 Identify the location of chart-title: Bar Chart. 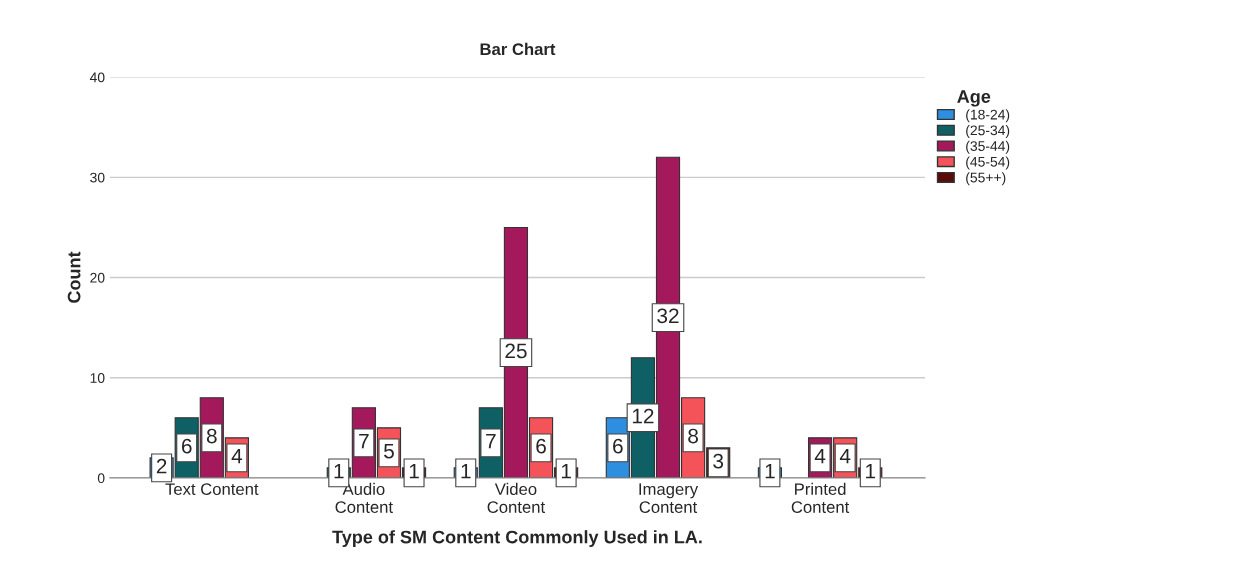
(518, 49).